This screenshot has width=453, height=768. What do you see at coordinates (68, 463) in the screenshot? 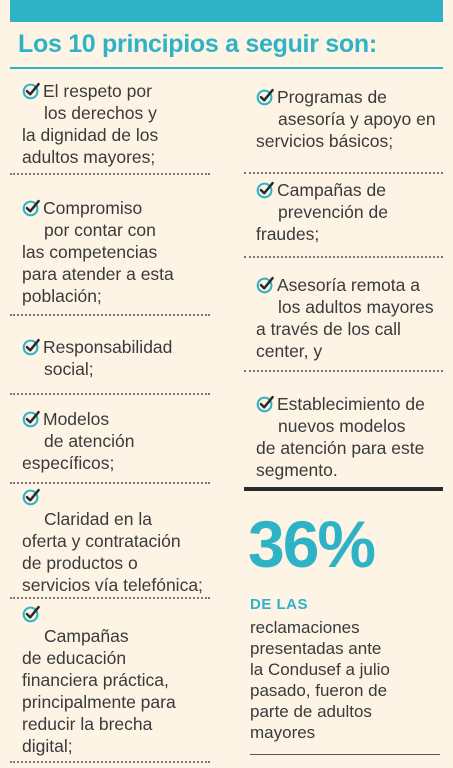
I see `principle-line: específicos;` at bounding box center [68, 463].